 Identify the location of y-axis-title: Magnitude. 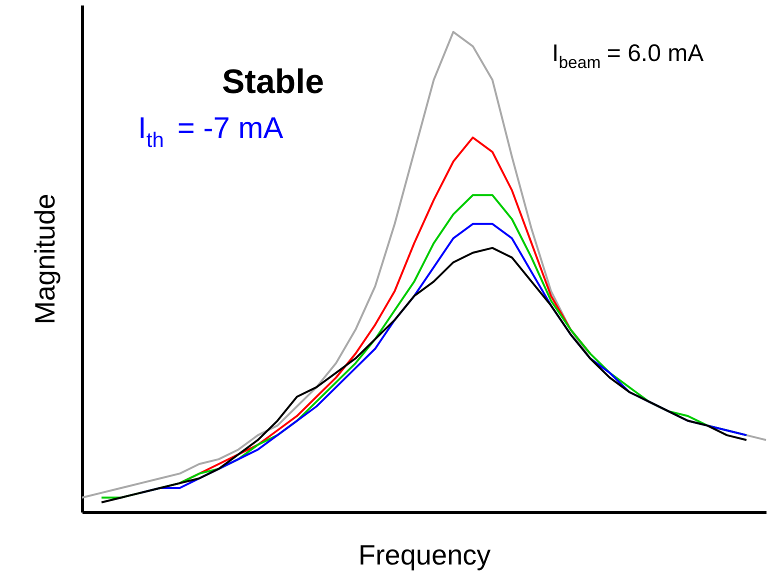
(45, 259).